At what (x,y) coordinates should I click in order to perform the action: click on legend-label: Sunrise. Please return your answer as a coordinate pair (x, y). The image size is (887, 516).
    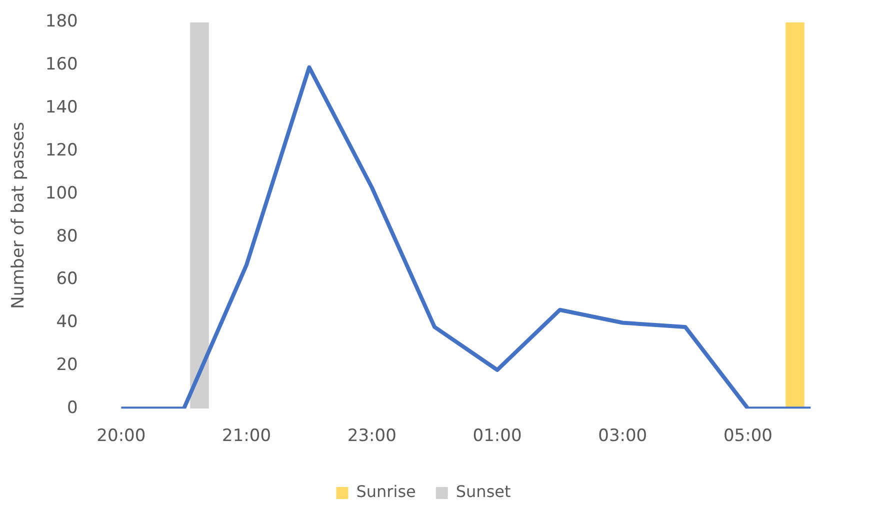
    Looking at the image, I should click on (386, 492).